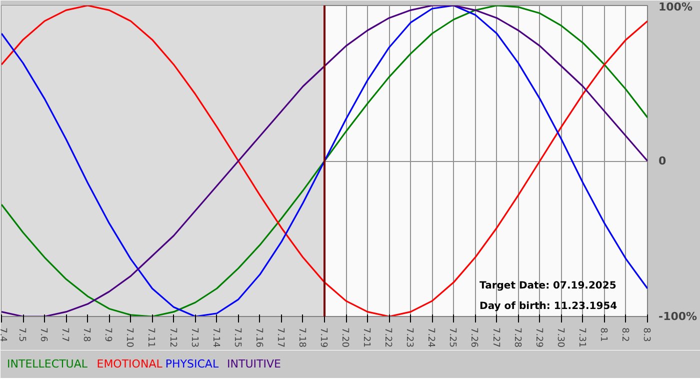  What do you see at coordinates (495, 338) in the screenshot?
I see `x-tick-label: 7.27` at bounding box center [495, 338].